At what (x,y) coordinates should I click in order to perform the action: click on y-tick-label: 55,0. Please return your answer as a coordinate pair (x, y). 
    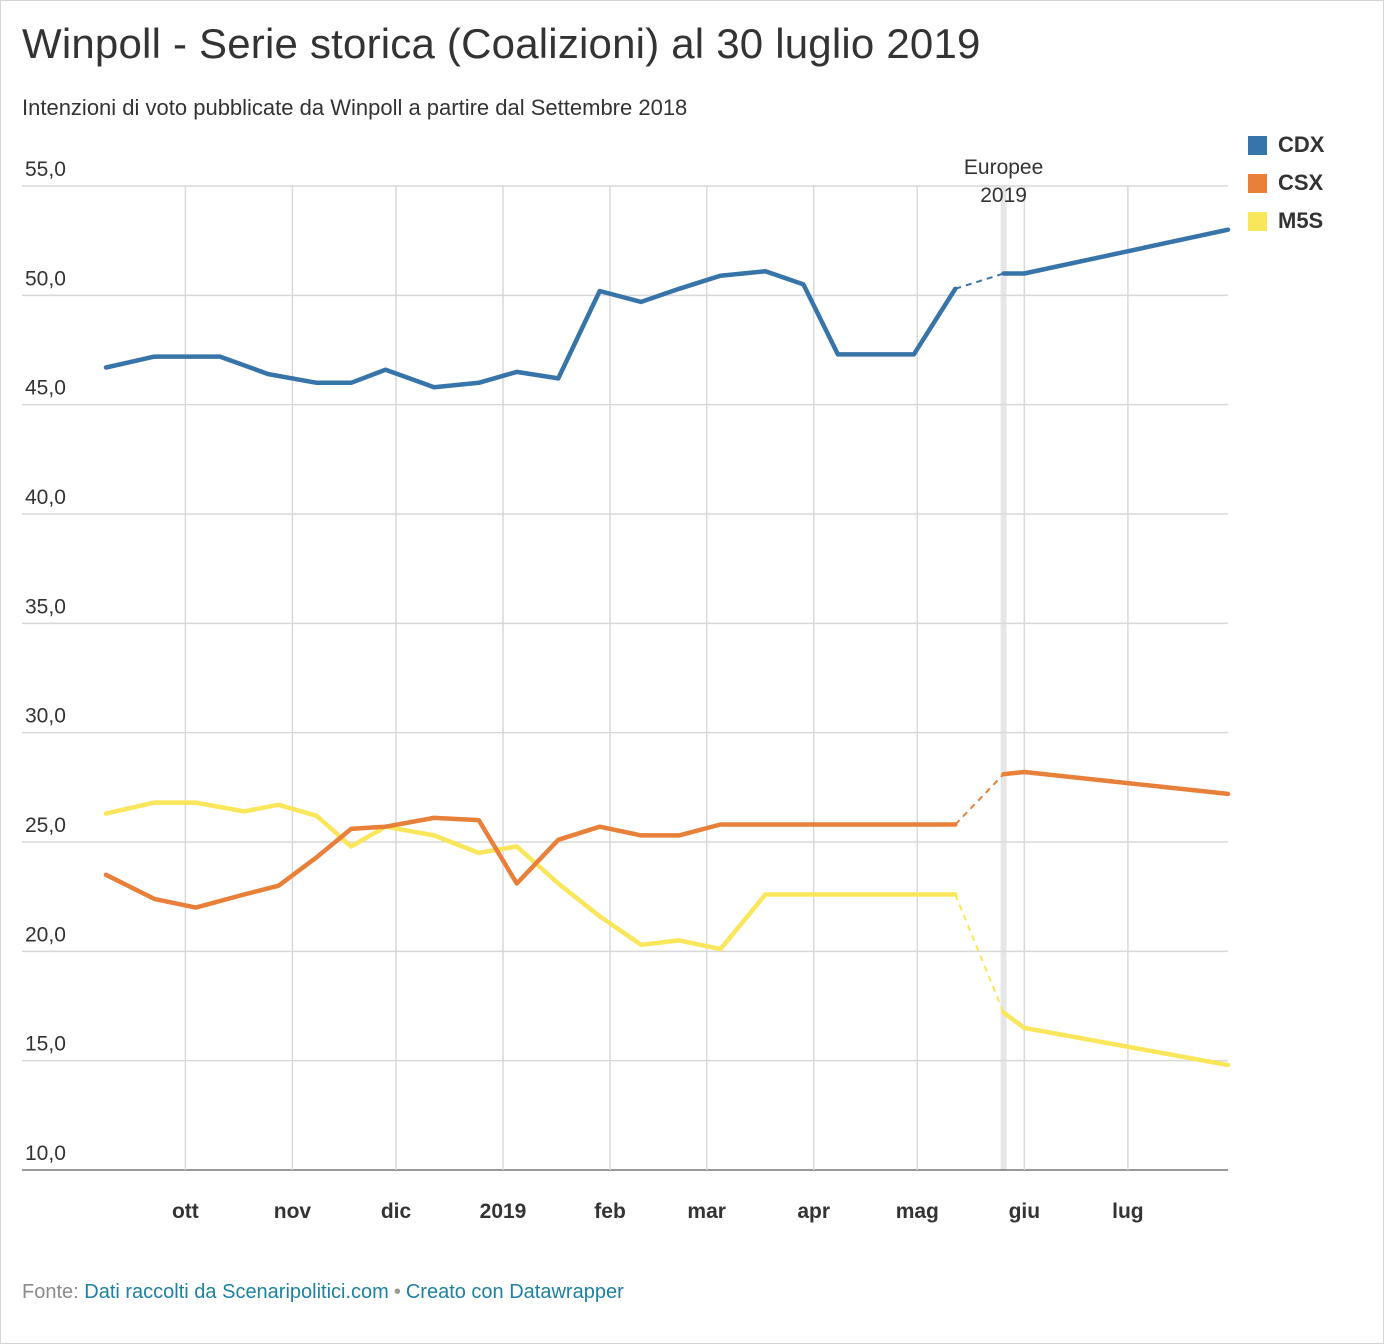
    Looking at the image, I should click on (45, 169).